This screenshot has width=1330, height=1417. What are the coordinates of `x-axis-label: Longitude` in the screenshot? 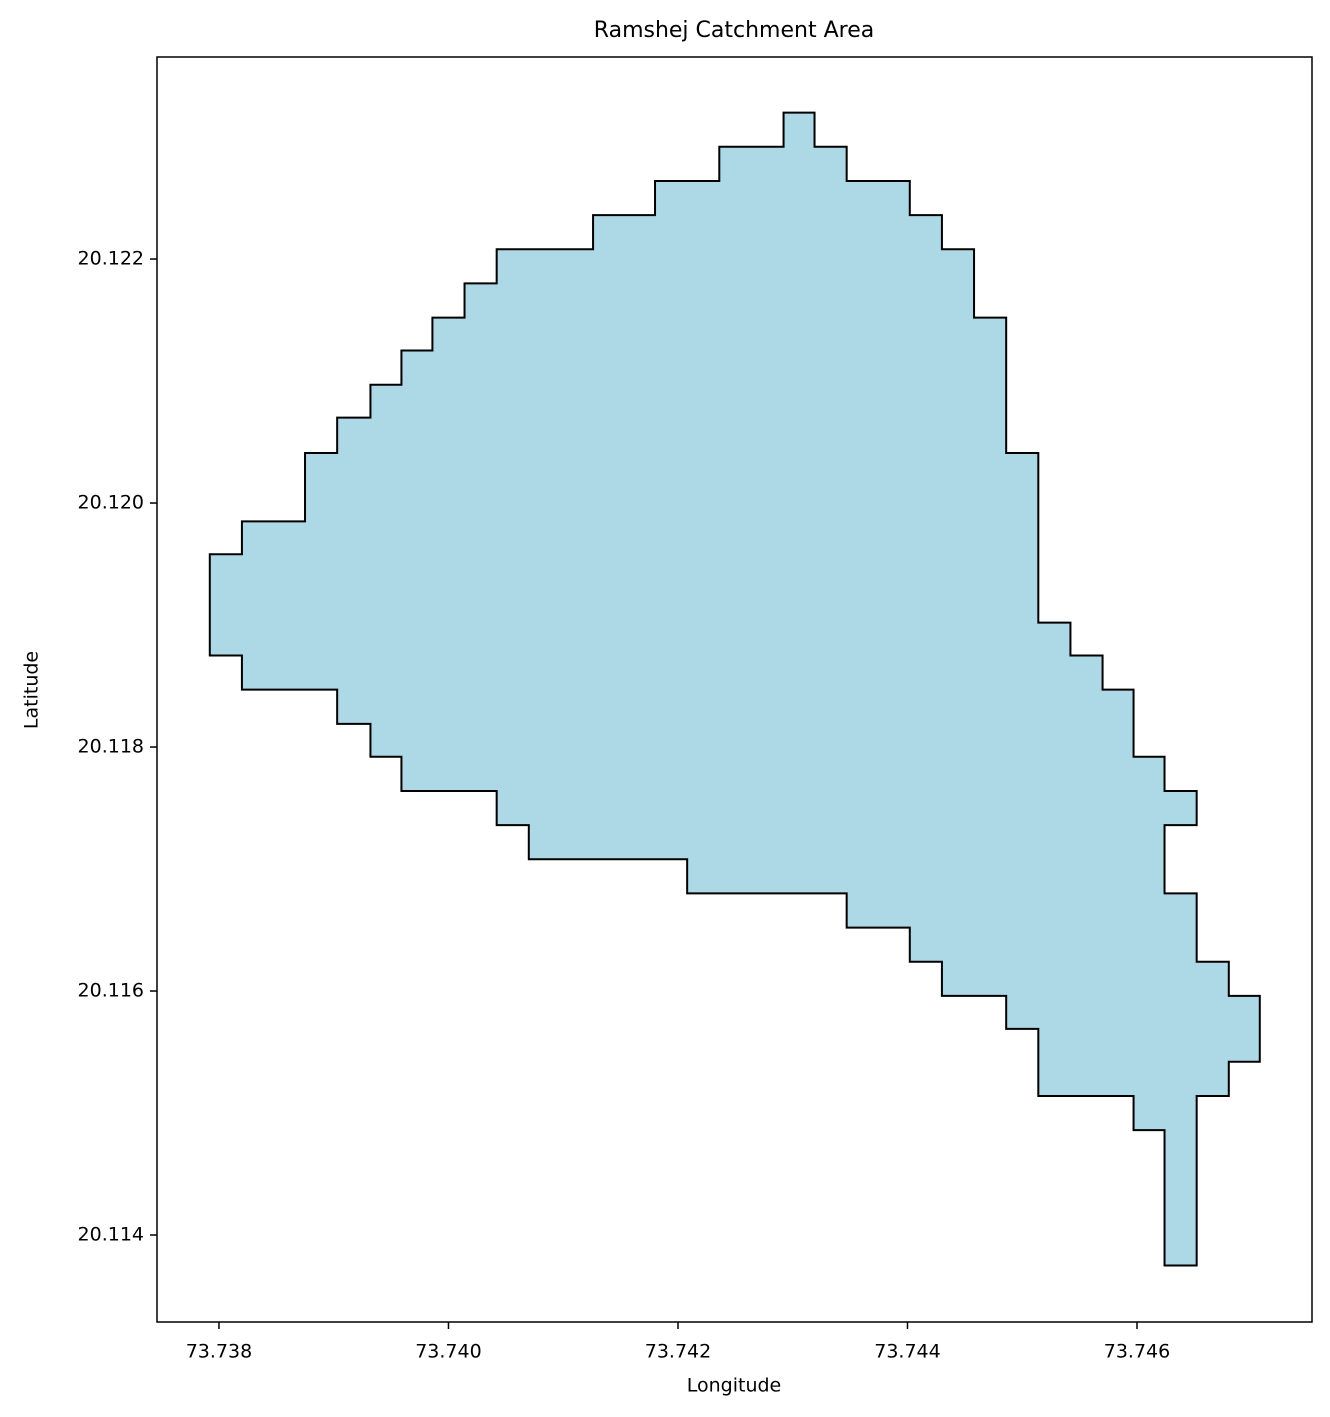 It's located at (734, 1386).